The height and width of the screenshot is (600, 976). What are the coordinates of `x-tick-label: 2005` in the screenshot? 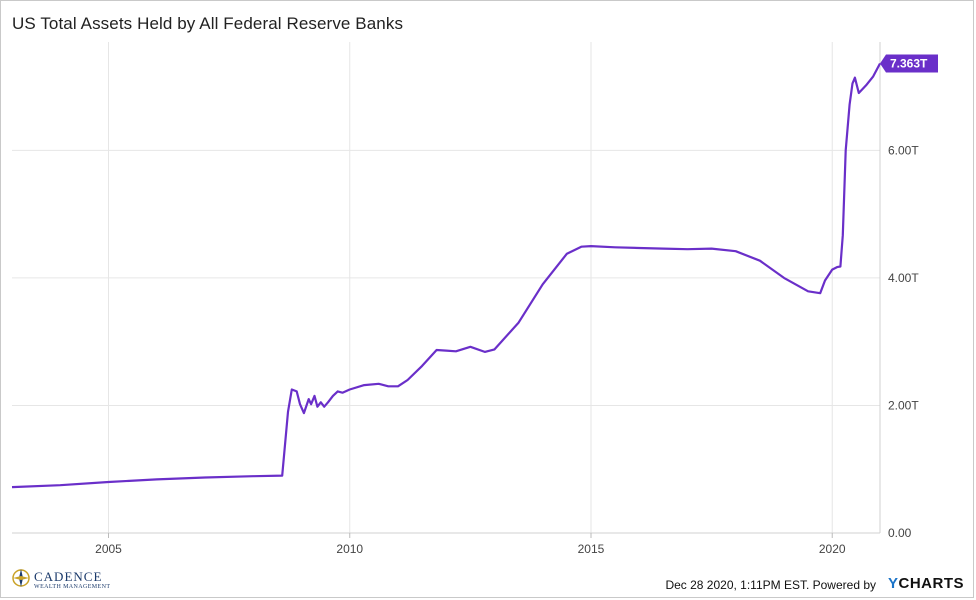 It's located at (108, 549).